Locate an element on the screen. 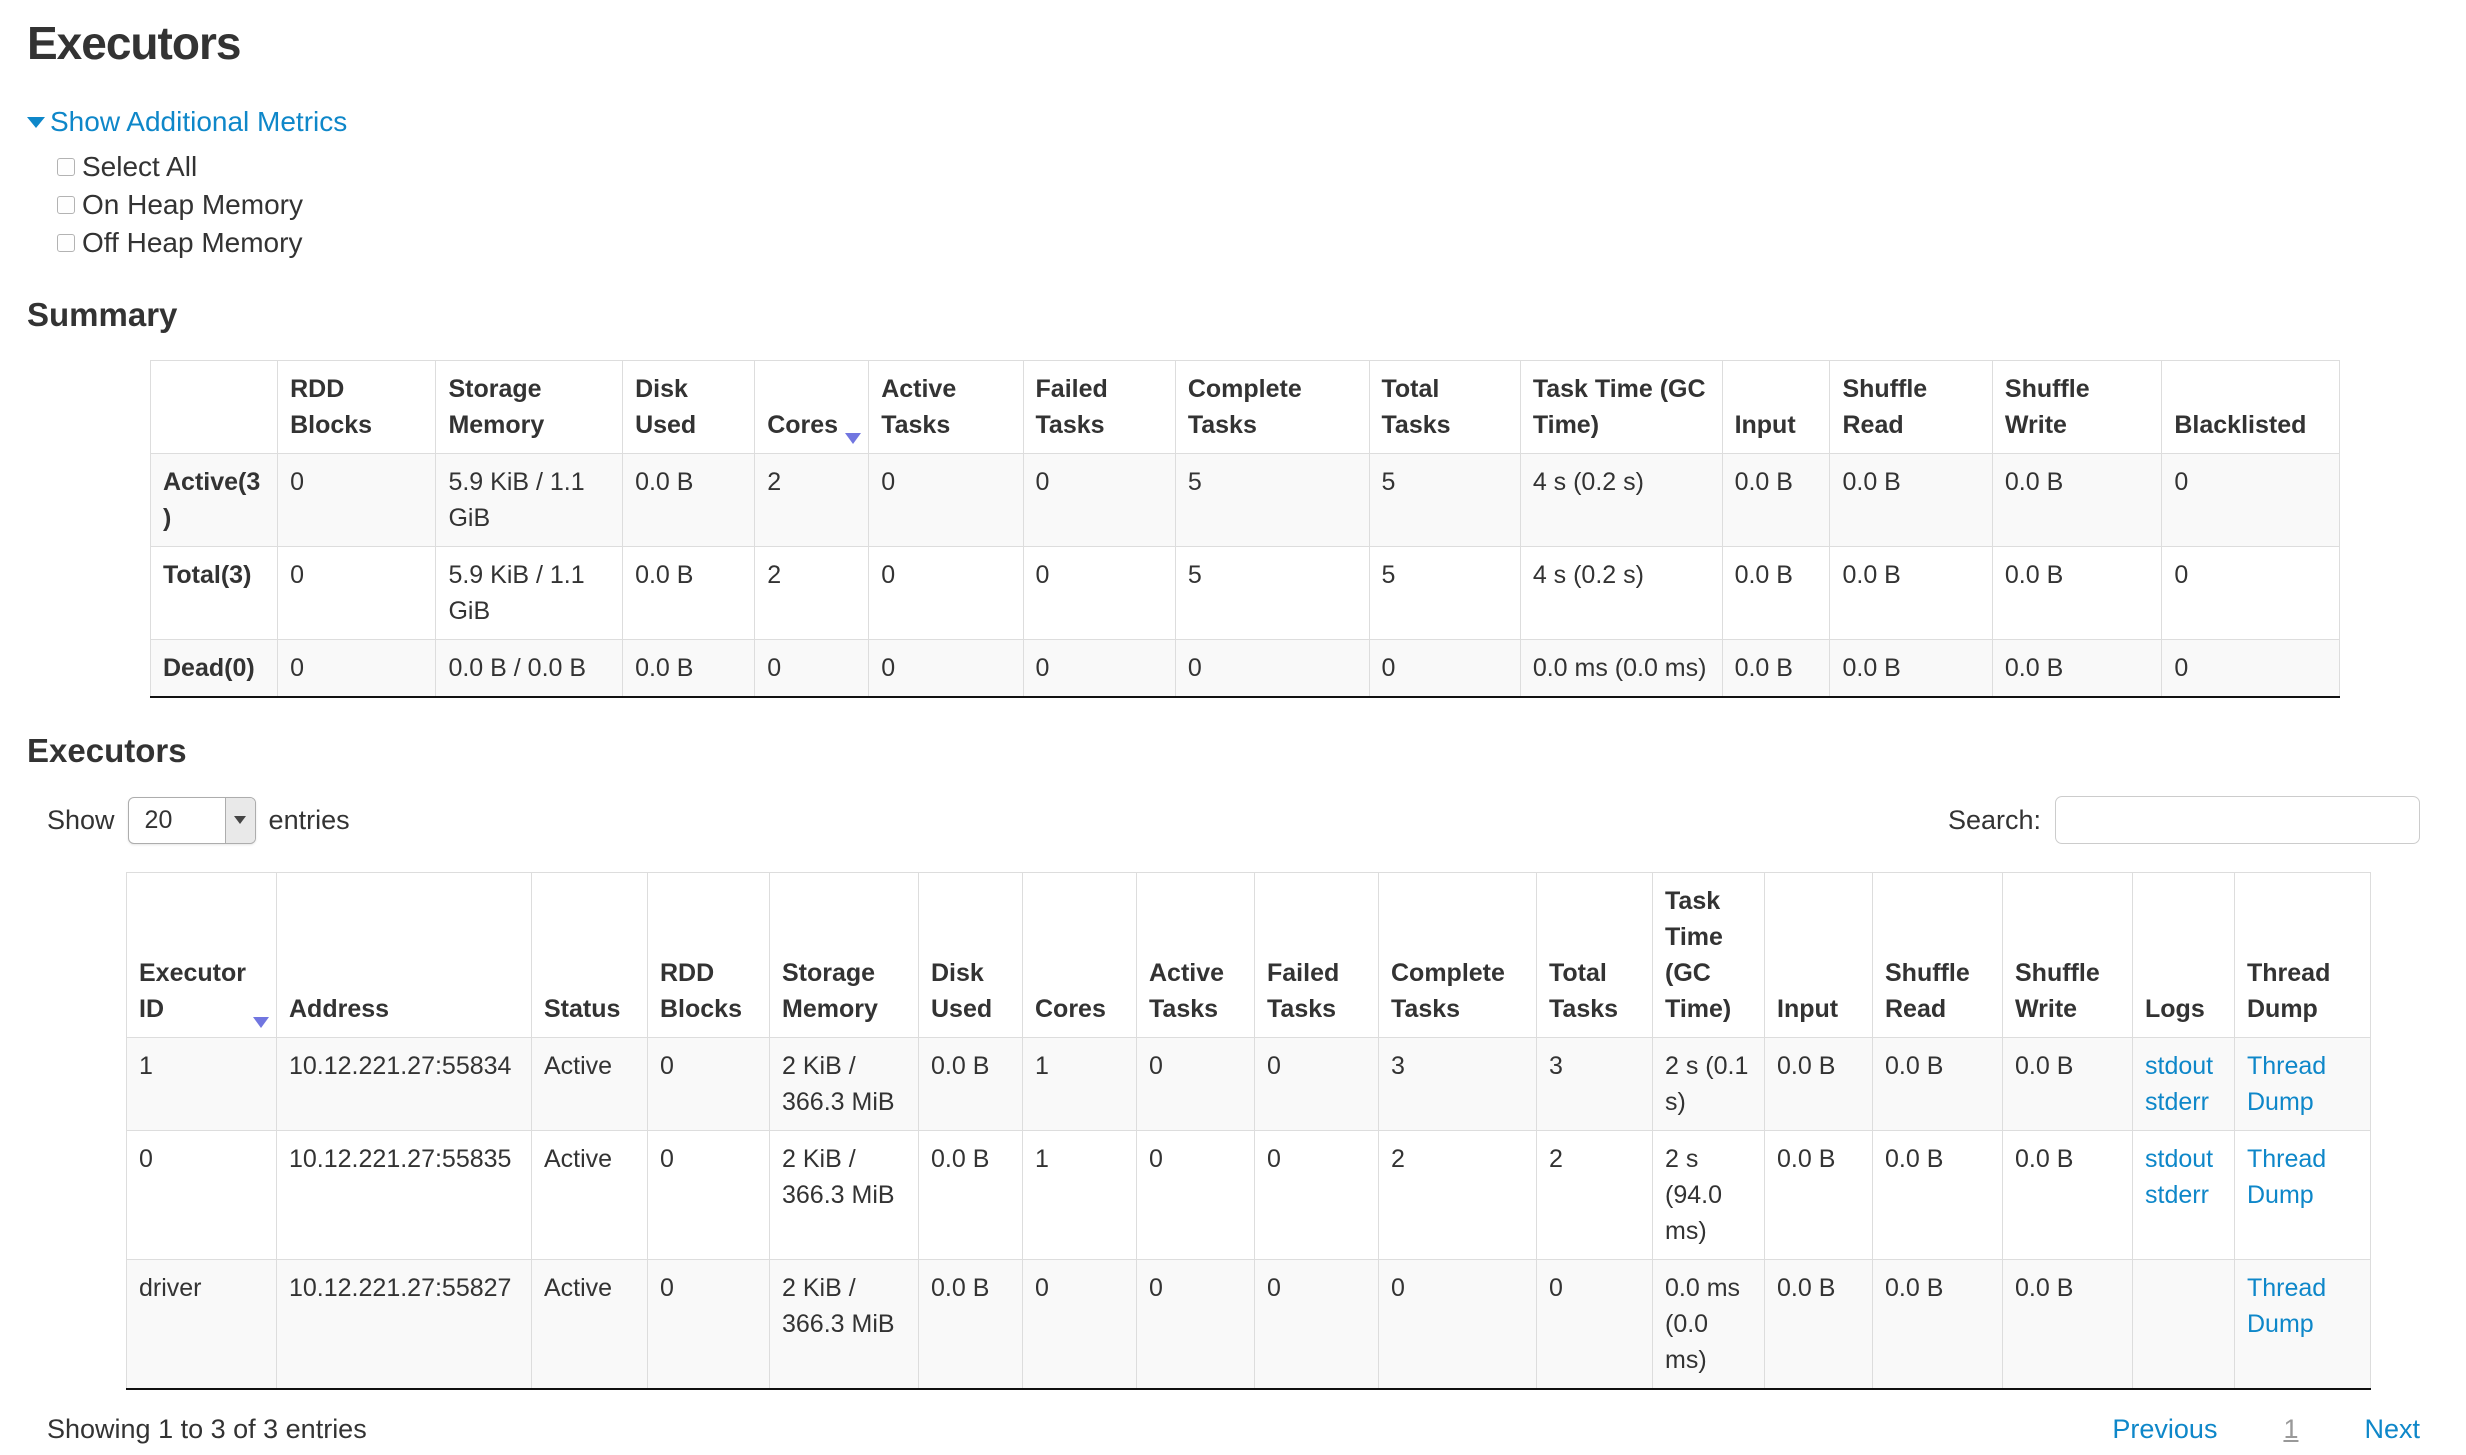 This screenshot has height=1455, width=2466. page-size-select: 20 is located at coordinates (191, 820).